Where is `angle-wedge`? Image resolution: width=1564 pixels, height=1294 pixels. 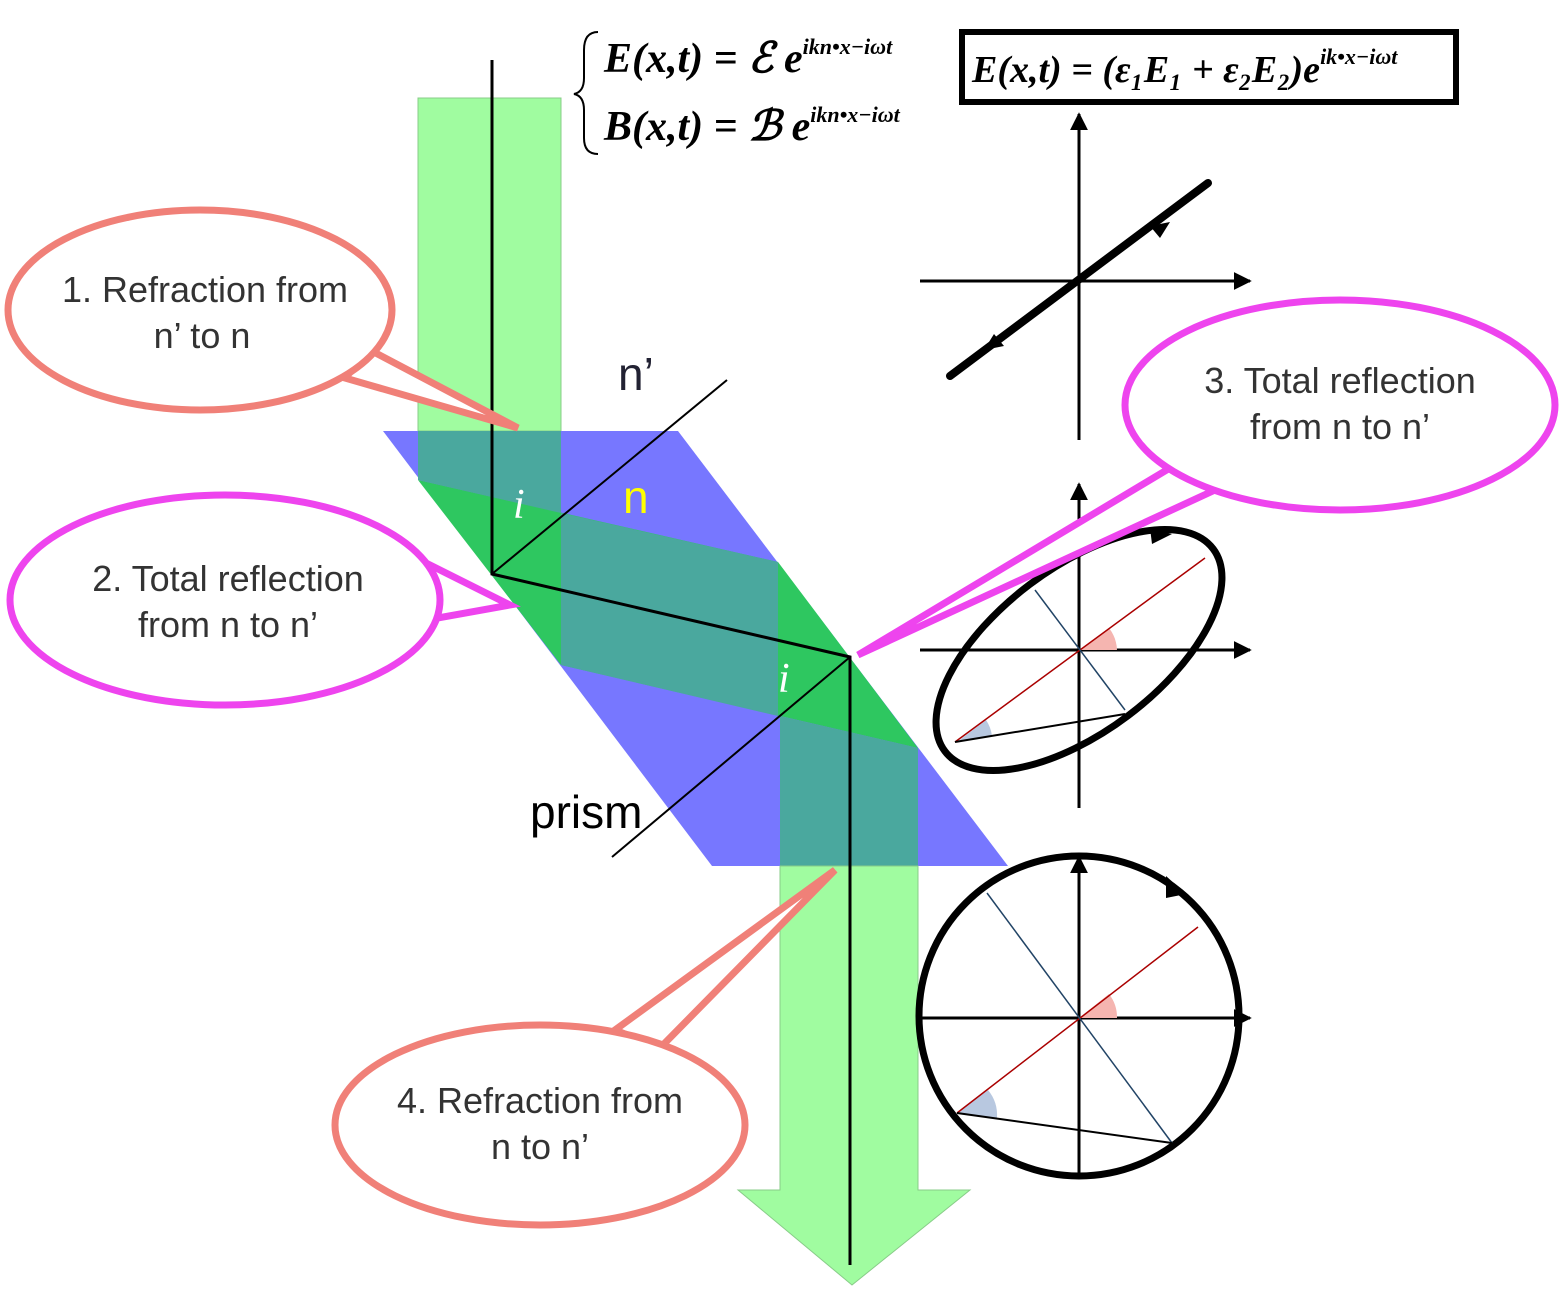
angle-wedge is located at coordinates (977, 1104).